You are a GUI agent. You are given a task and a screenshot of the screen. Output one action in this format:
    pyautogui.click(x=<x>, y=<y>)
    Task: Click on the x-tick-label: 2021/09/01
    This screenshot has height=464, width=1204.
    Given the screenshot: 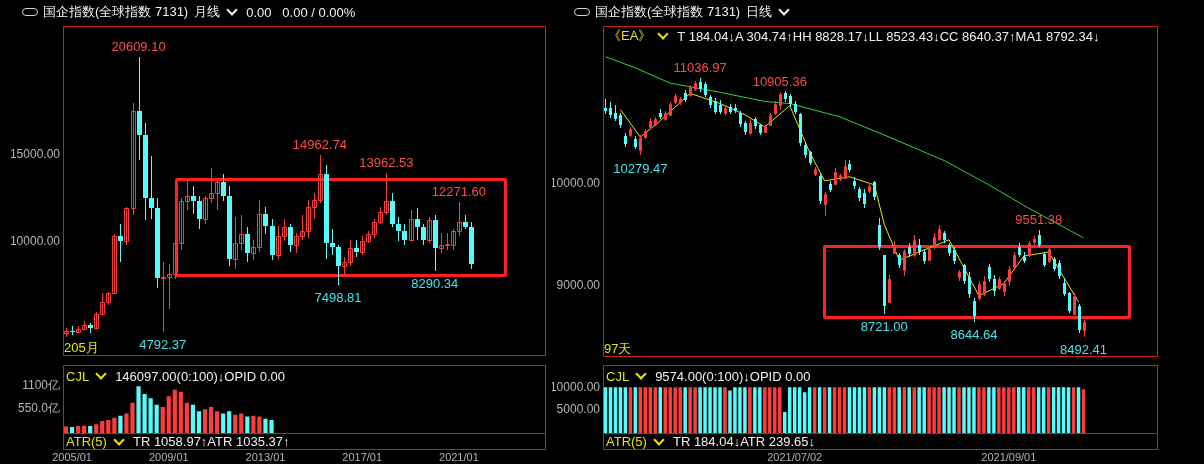 What is the action you would take?
    pyautogui.click(x=1009, y=456)
    